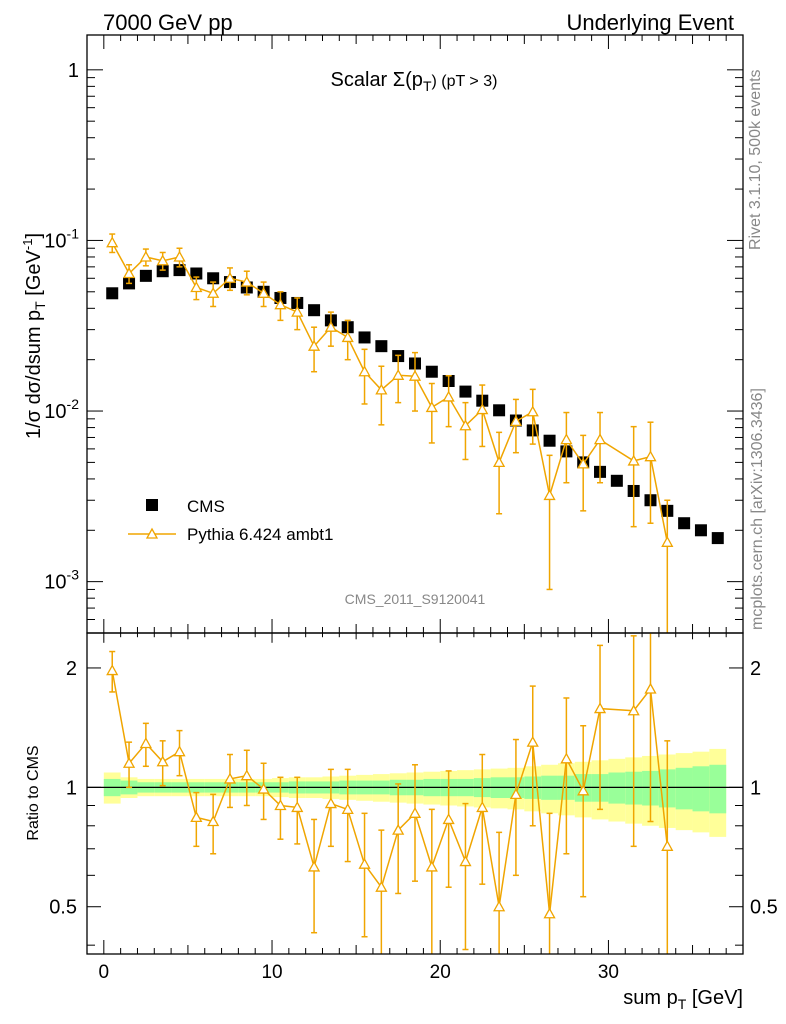 This screenshot has width=786, height=1024. Describe the element at coordinates (73, 71) in the screenshot. I see `y-tick-label-main: 1` at that location.